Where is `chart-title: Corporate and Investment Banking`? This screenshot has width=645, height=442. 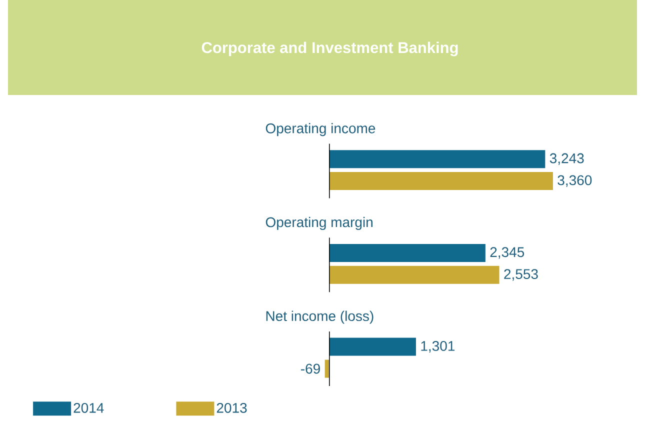 chart-title: Corporate and Investment Banking is located at coordinates (330, 49).